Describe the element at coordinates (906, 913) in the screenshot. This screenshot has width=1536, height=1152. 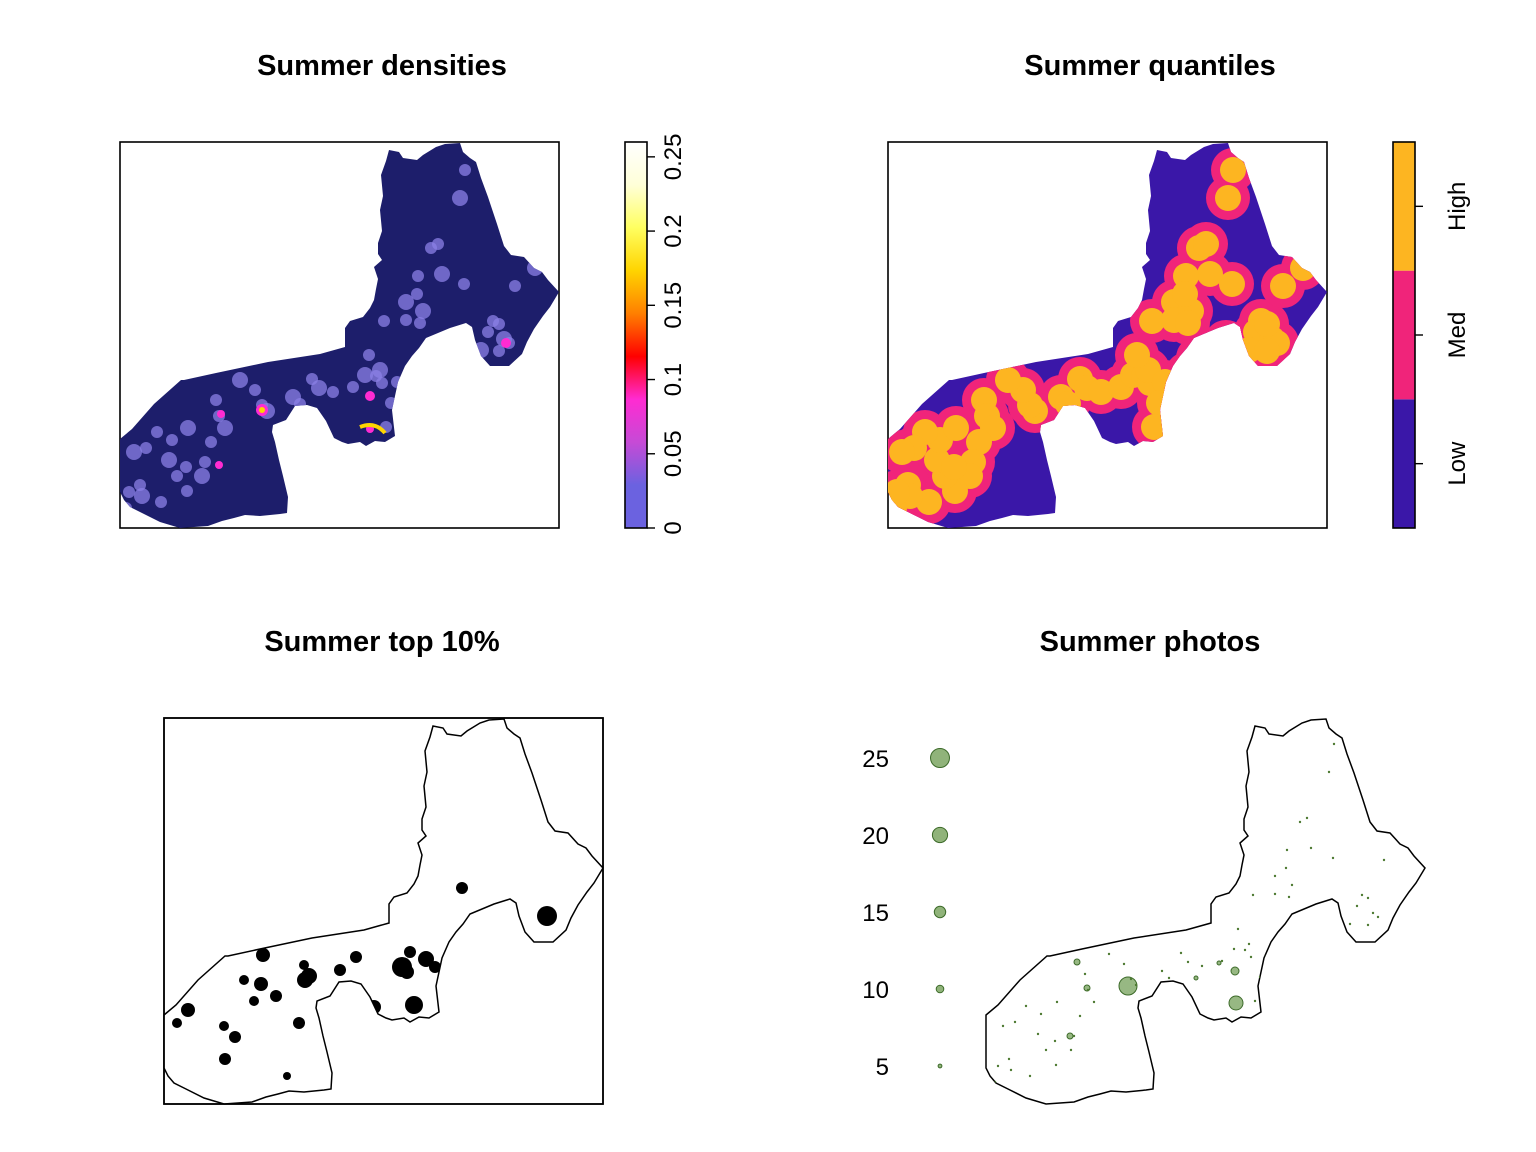
I see `photos-legend: 25 20 15 10 5` at that location.